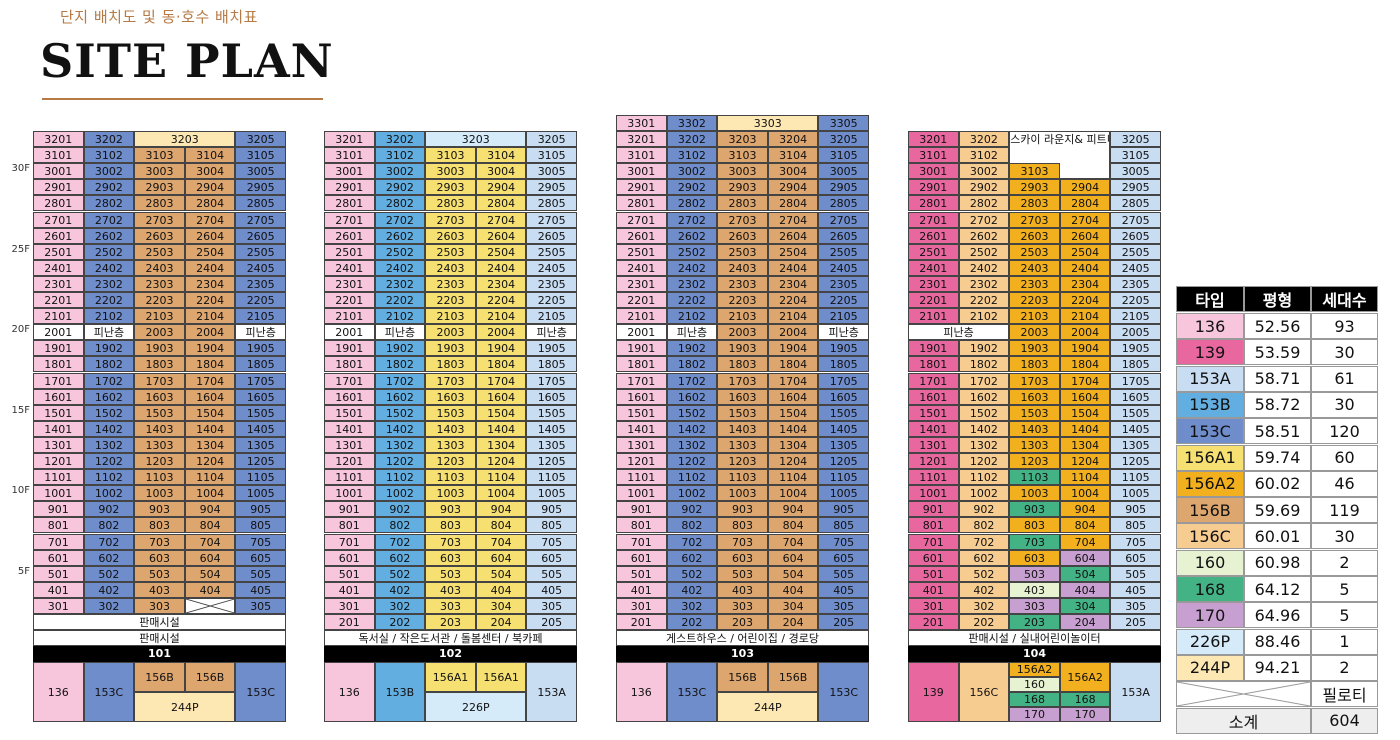 The image size is (1400, 740). What do you see at coordinates (210, 605) in the screenshot?
I see `empty-unit` at bounding box center [210, 605].